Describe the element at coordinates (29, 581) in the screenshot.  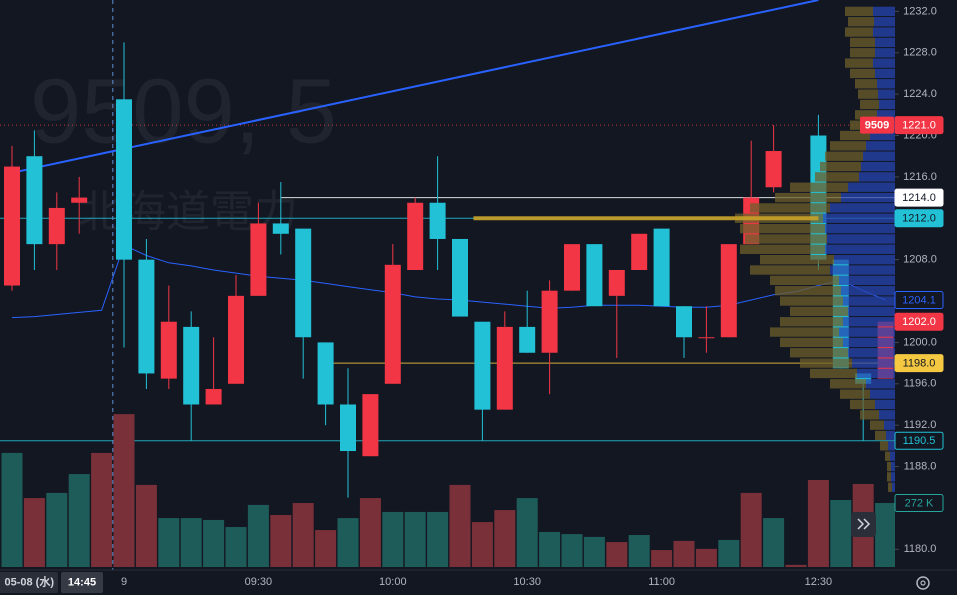
I see `crosshair-date: 05-08 (水)` at that location.